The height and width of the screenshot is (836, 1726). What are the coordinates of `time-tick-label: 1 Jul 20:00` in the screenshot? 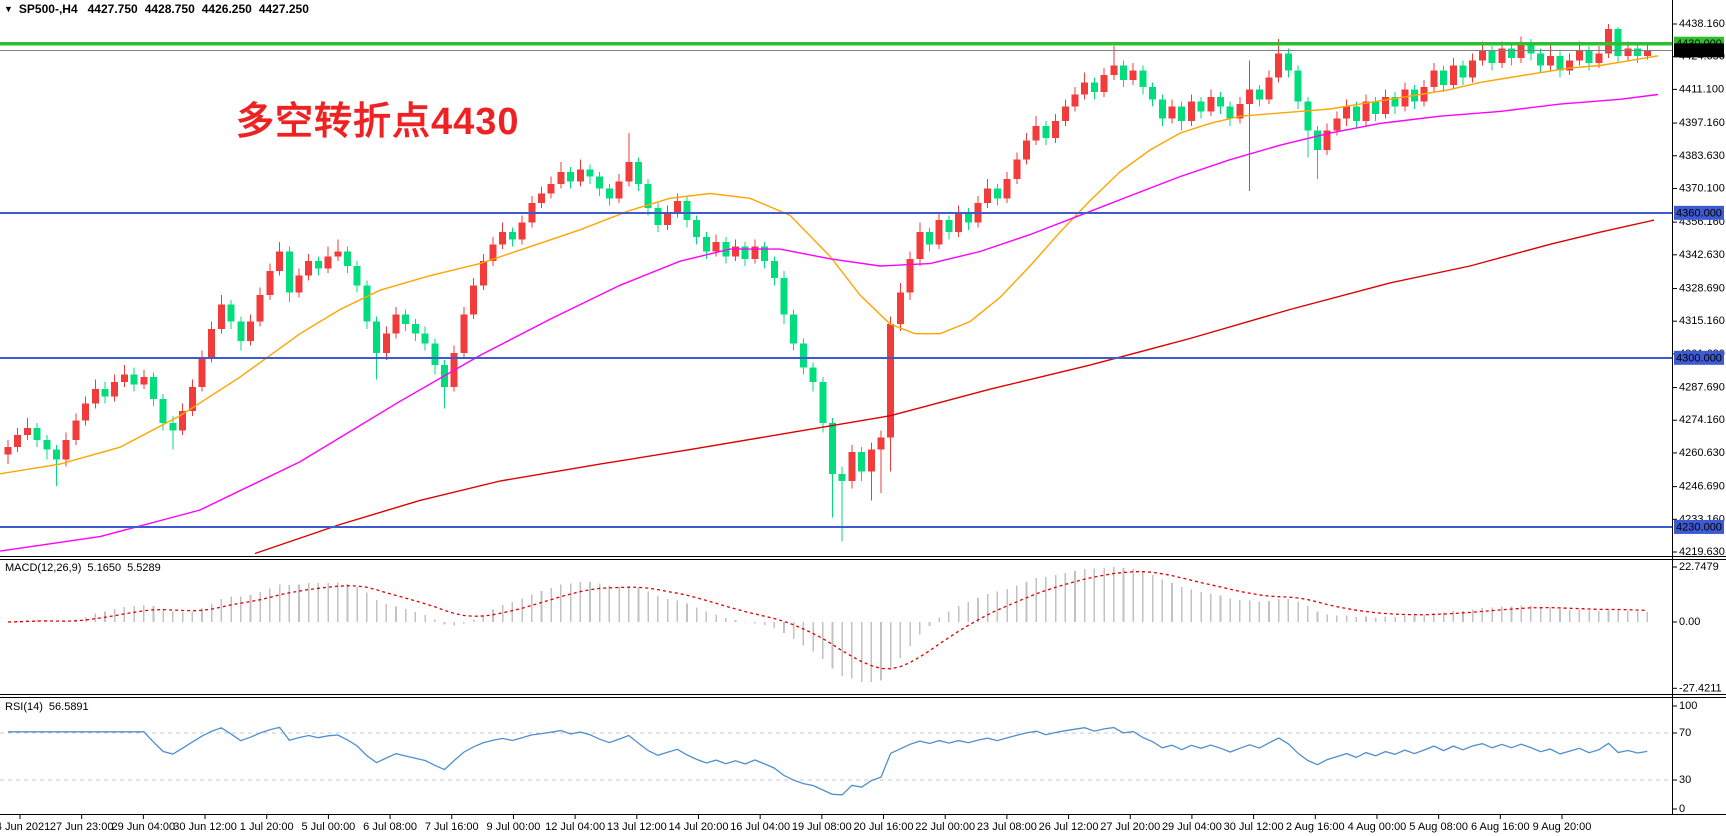 It's located at (267, 827).